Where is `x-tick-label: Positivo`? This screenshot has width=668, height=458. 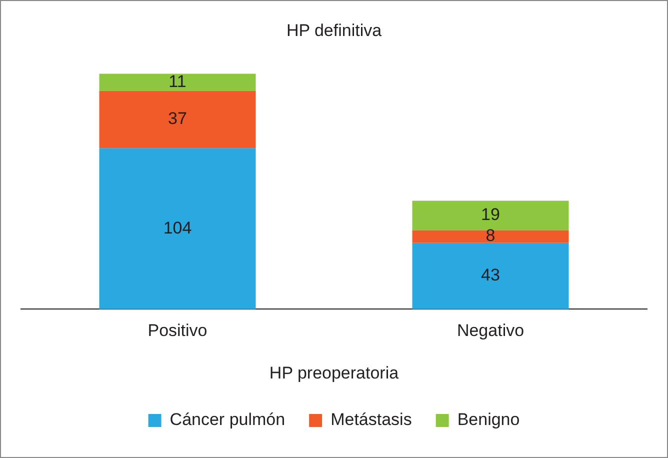
x-tick-label: Positivo is located at coordinates (178, 330).